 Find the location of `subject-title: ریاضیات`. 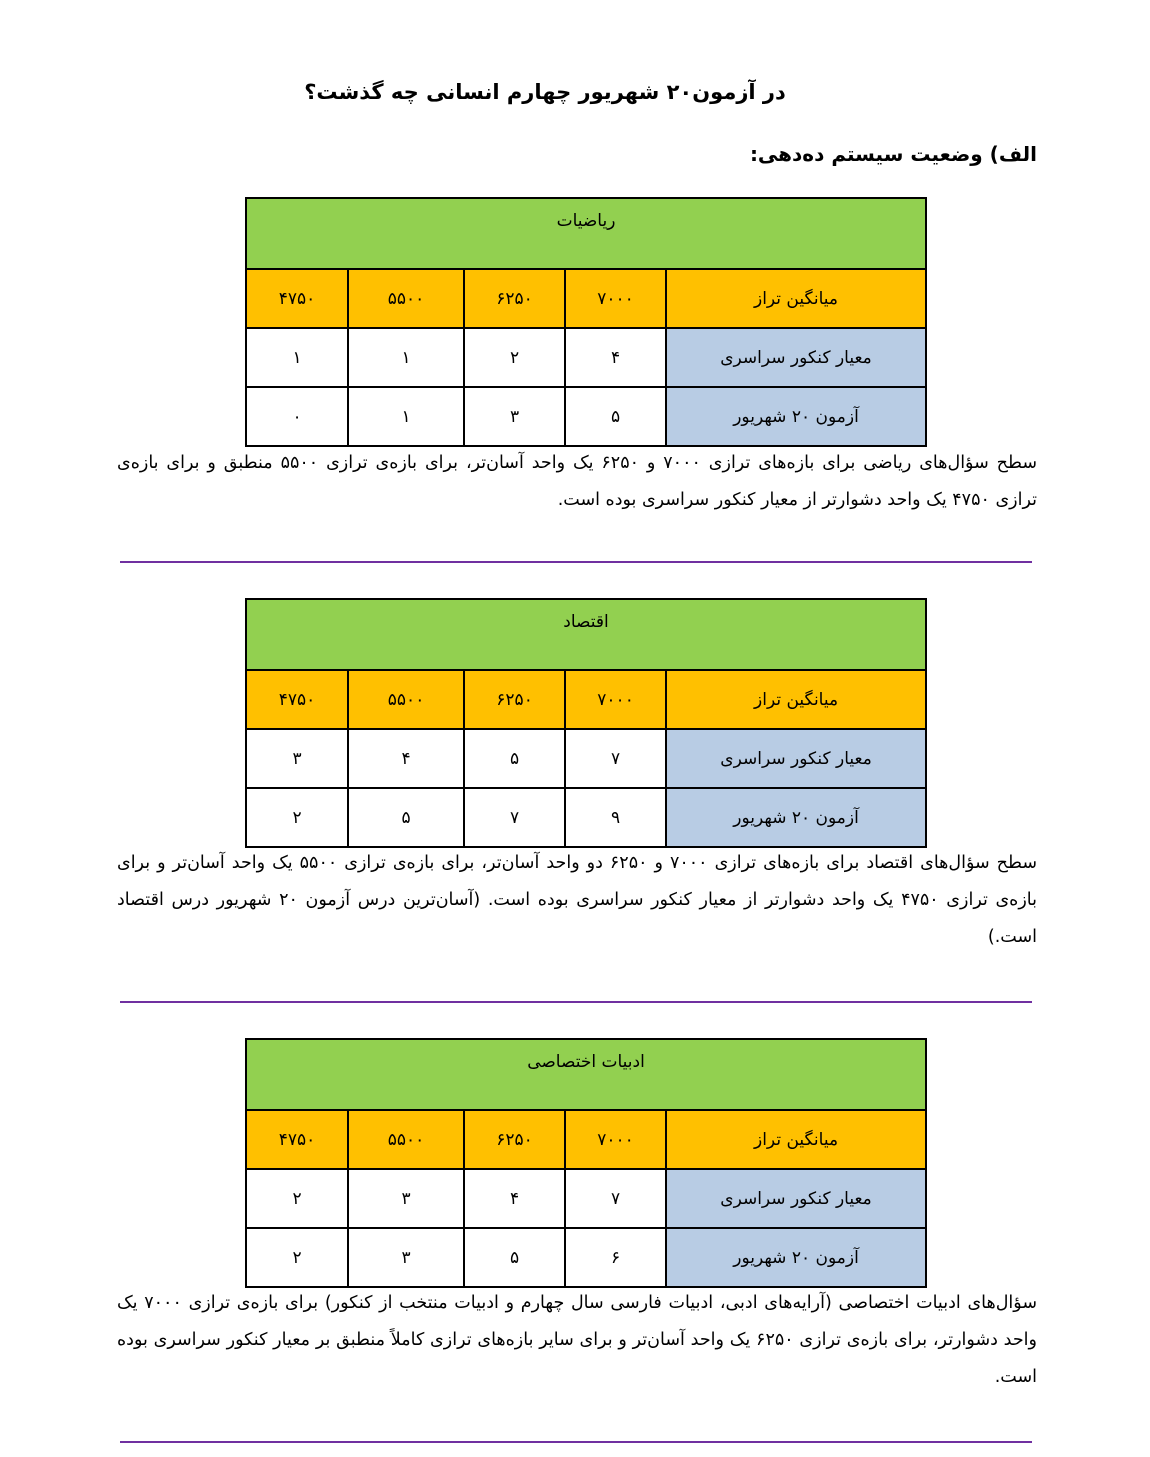

subject-title: ریاضیات is located at coordinates (586, 233).